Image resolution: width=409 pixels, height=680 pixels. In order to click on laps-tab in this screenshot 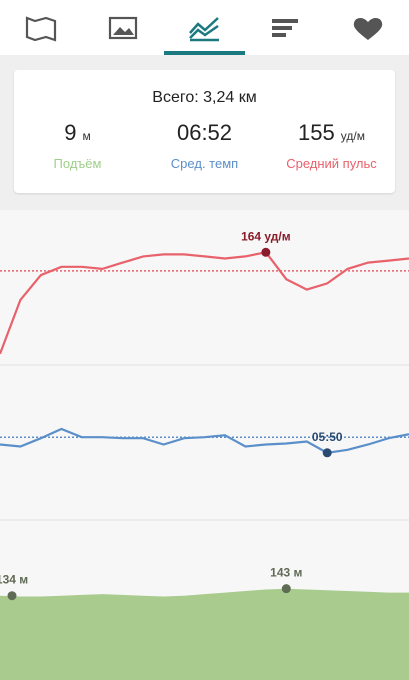, I will do `click(285, 28)`.